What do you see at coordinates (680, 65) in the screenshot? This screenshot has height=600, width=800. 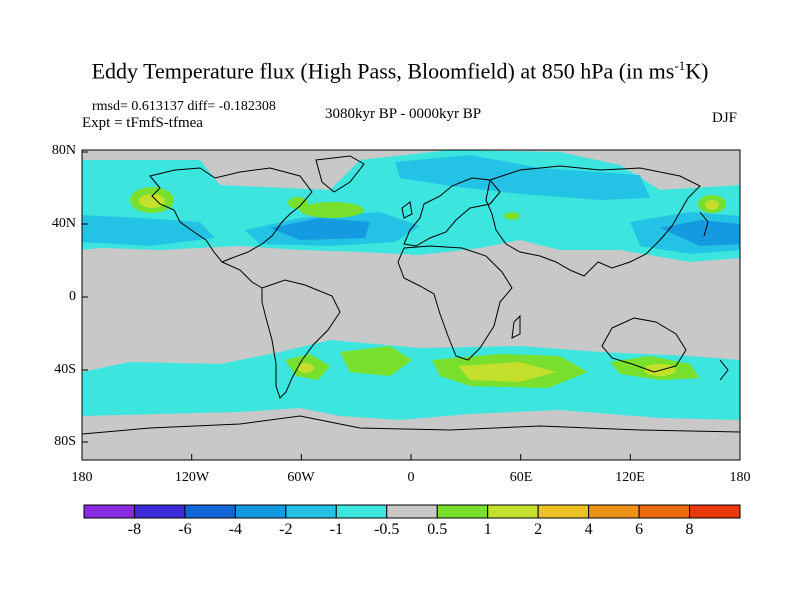 I see `title-superscript: -1` at bounding box center [680, 65].